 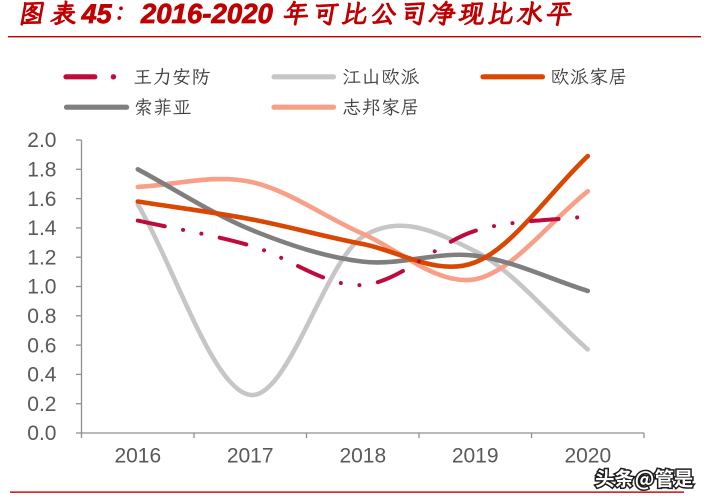 I want to click on svg-text: 0.0, so click(x=41, y=433).